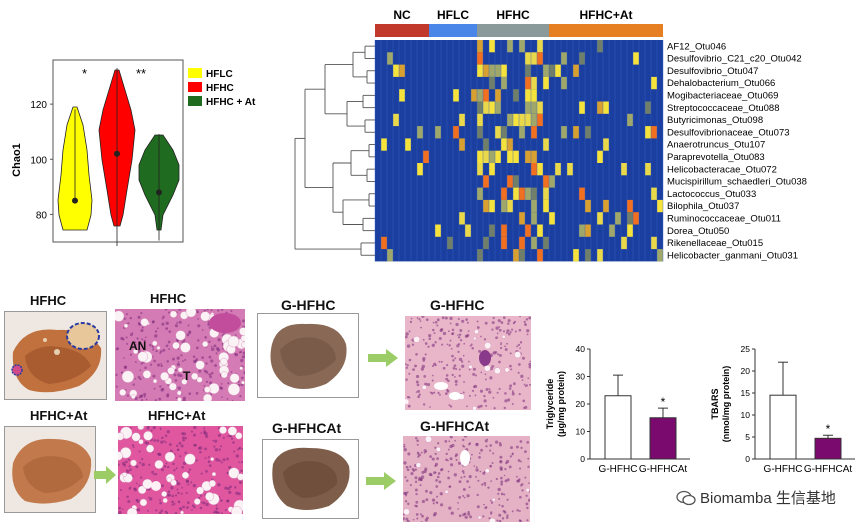 Image resolution: width=865 pixels, height=531 pixels. Describe the element at coordinates (84, 73) in the screenshot. I see `violin-sig-hflc: *` at that location.